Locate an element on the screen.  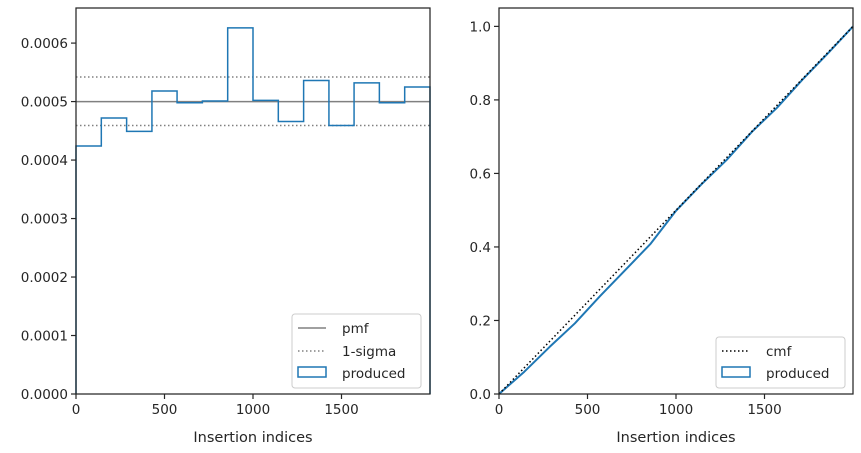
histogram-legend-box is located at coordinates (356, 351).